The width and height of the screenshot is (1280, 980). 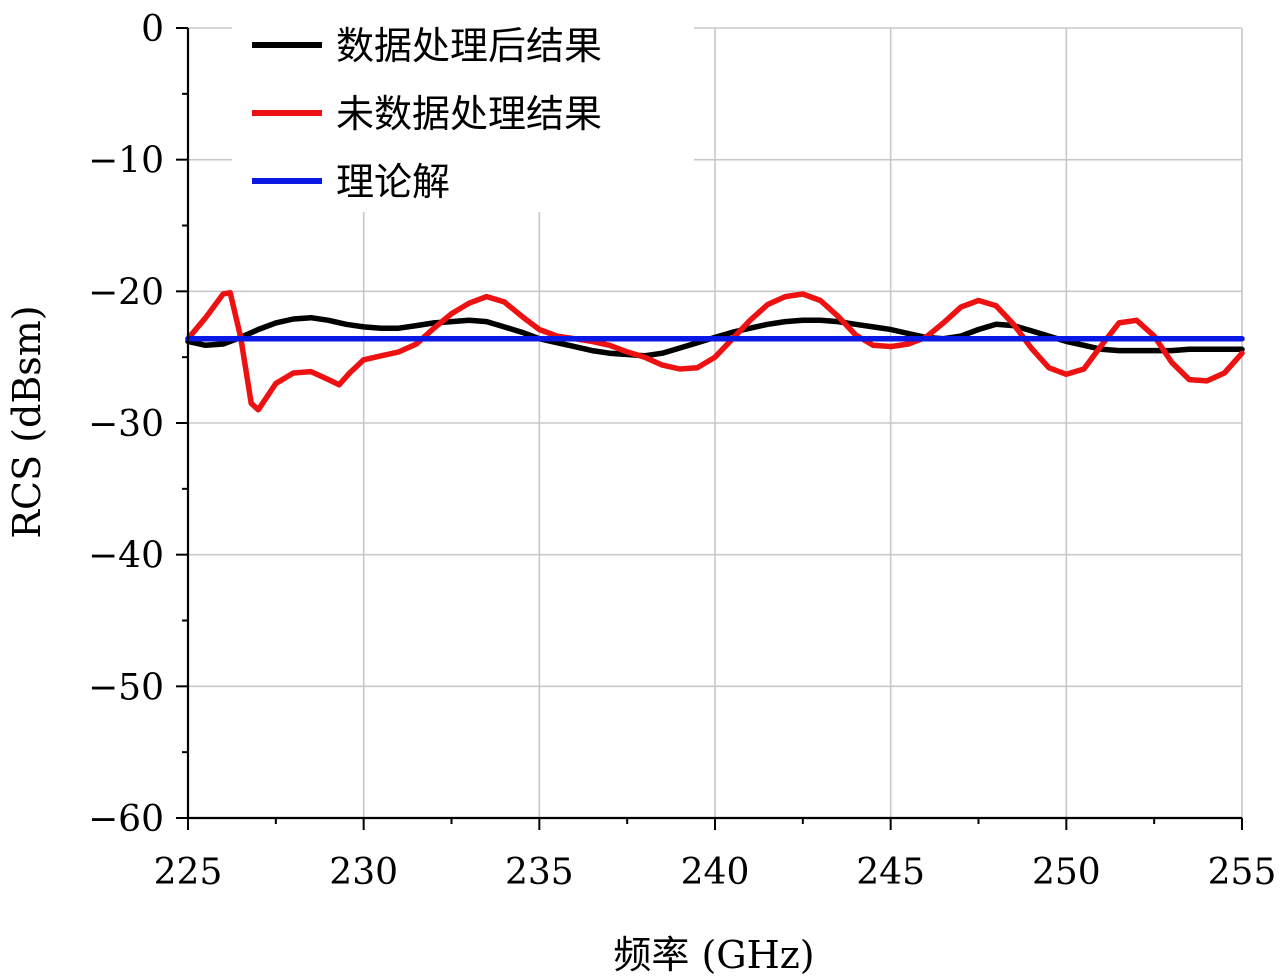 I want to click on series-lines, so click(x=715, y=351).